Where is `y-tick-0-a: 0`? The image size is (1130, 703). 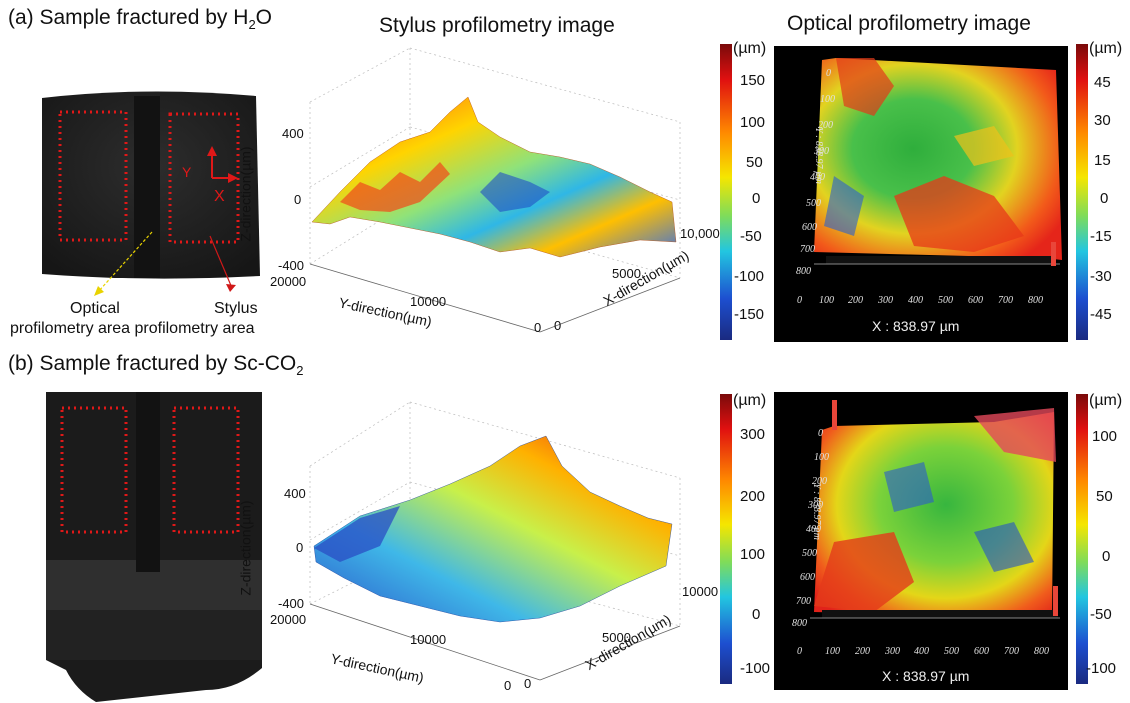 y-tick-0-a: 0 is located at coordinates (538, 327).